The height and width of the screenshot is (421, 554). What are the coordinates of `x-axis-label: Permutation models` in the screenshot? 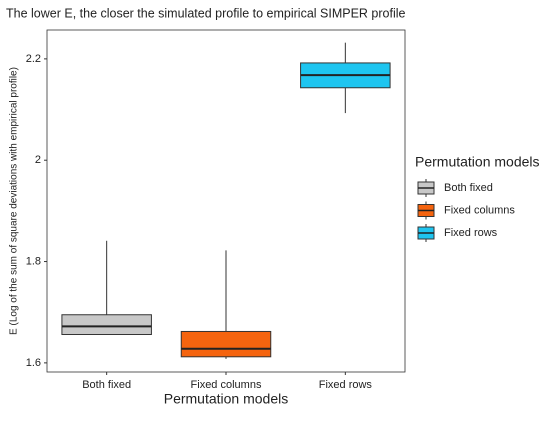 It's located at (226, 399).